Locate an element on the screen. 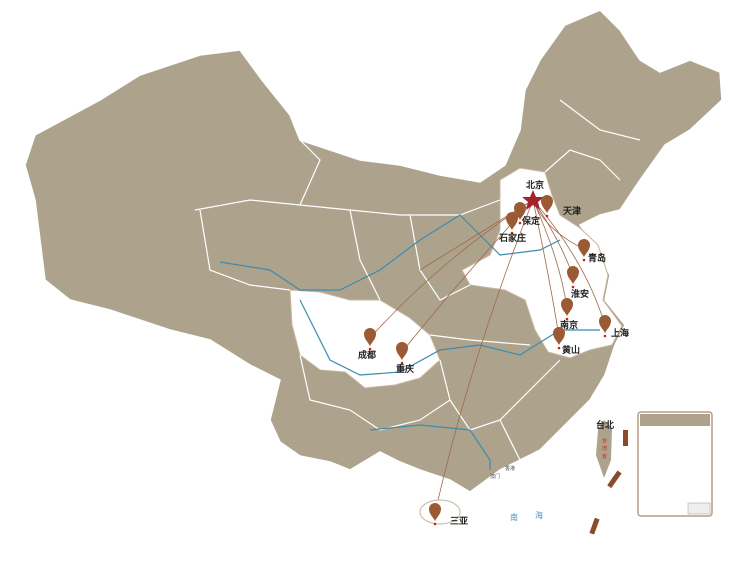  city-marker: 成都 is located at coordinates (367, 344).